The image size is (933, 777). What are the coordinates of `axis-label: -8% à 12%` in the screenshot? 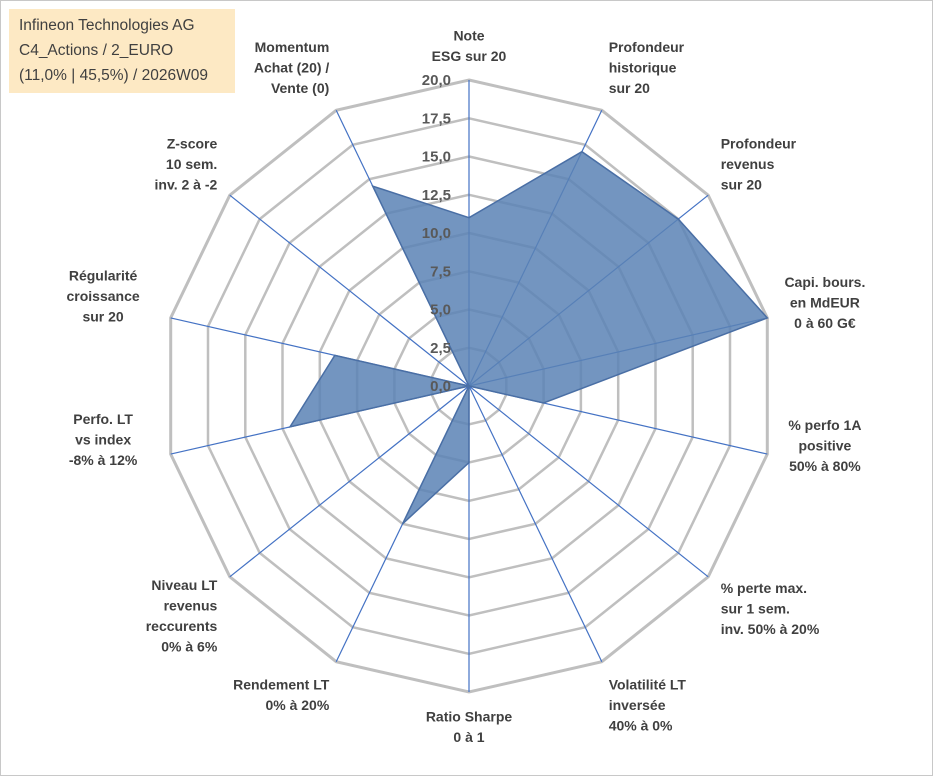 It's located at (103, 460).